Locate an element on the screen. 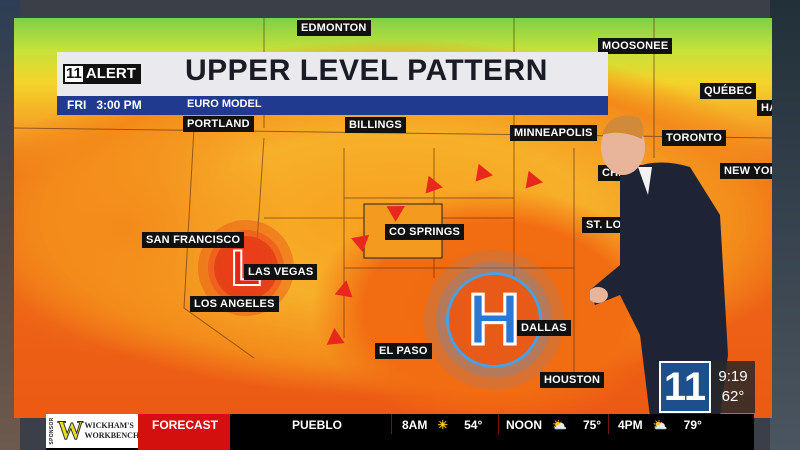 This screenshot has width=800, height=450. title-banner: 11 ALERT UPPER LEVEL PATTERN is located at coordinates (332, 74).